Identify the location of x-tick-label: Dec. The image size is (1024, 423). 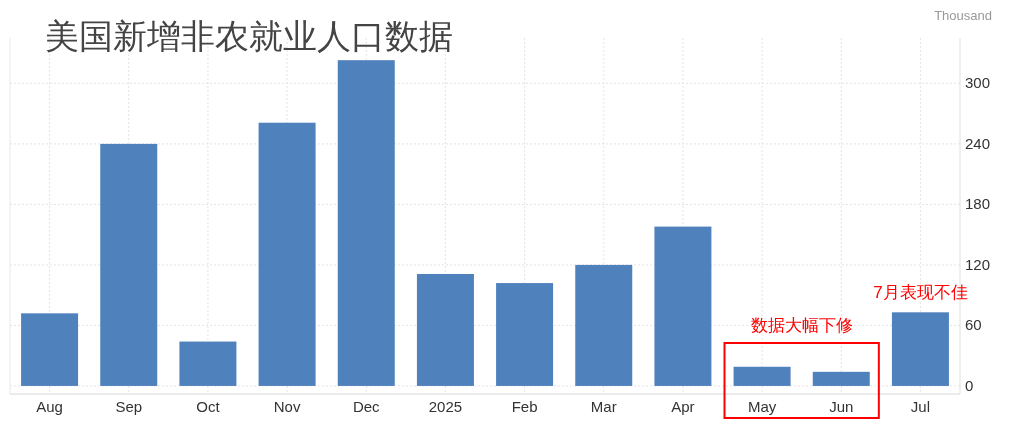
(366, 406).